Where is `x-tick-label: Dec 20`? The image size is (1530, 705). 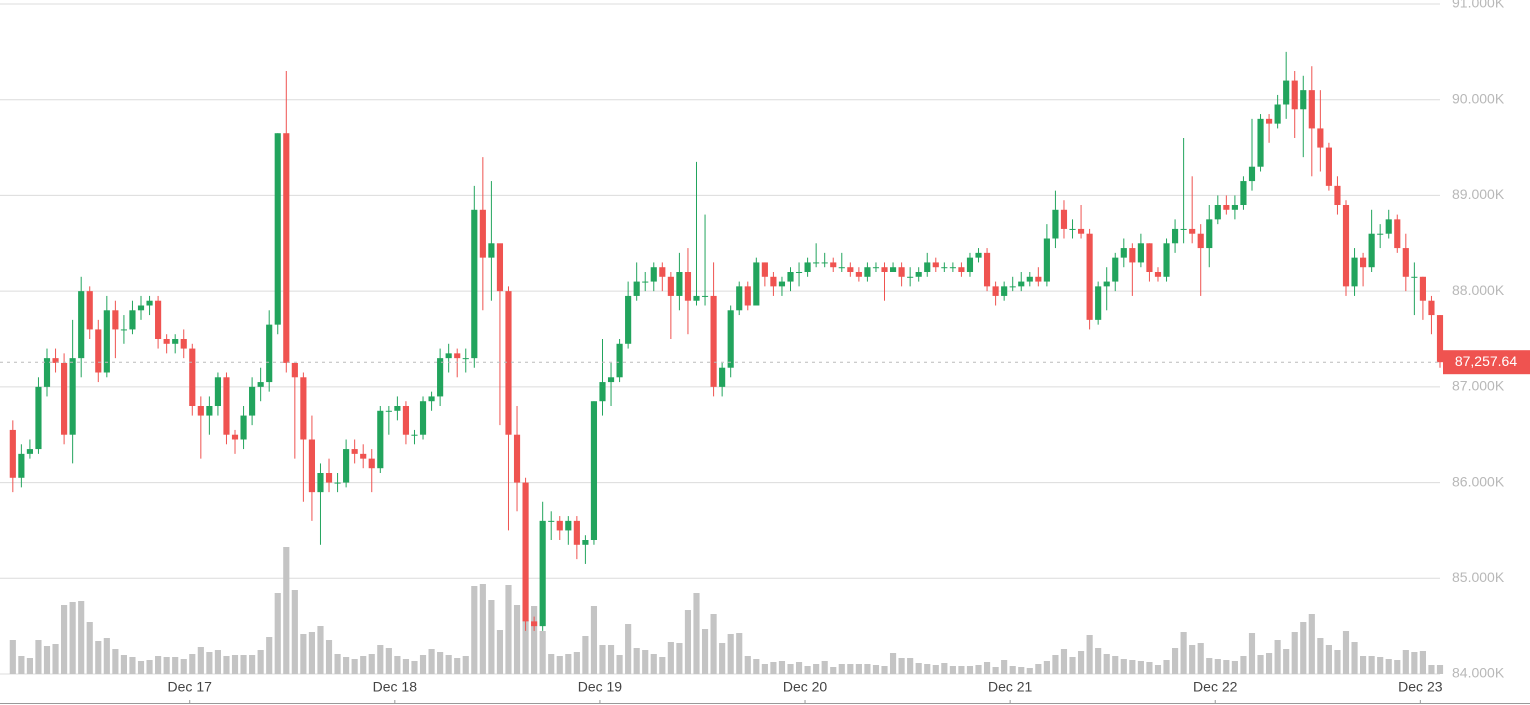
x-tick-label: Dec 20 is located at coordinates (805, 687).